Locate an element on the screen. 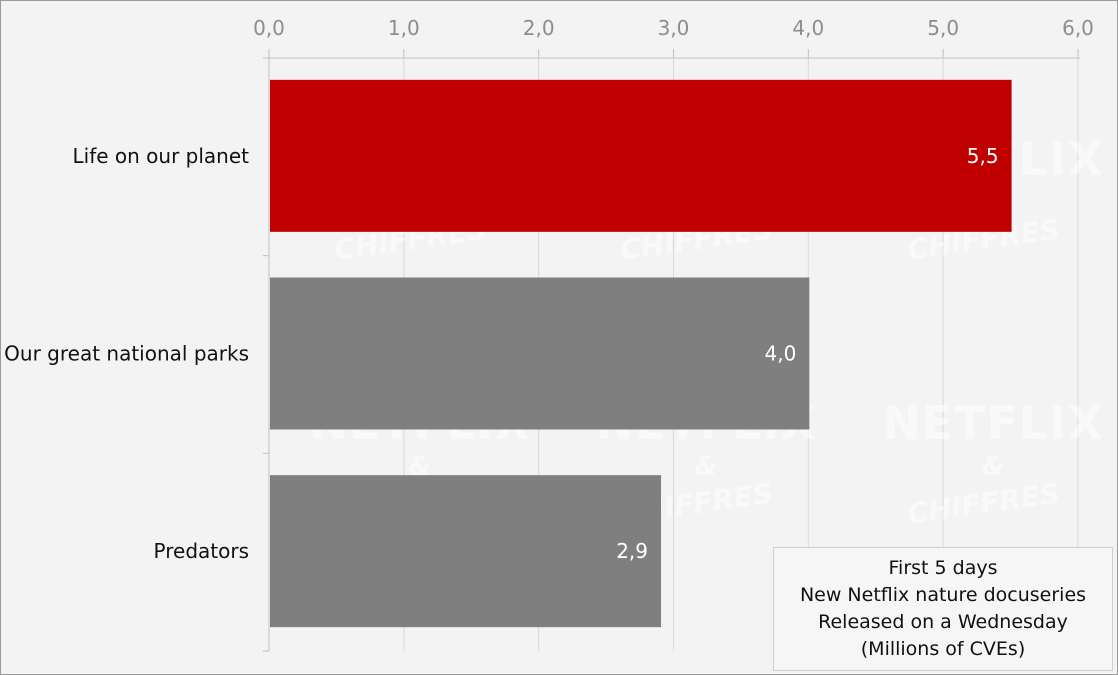 Image resolution: width=1118 pixels, height=675 pixels. category-label: Life on our planet is located at coordinates (161, 156).